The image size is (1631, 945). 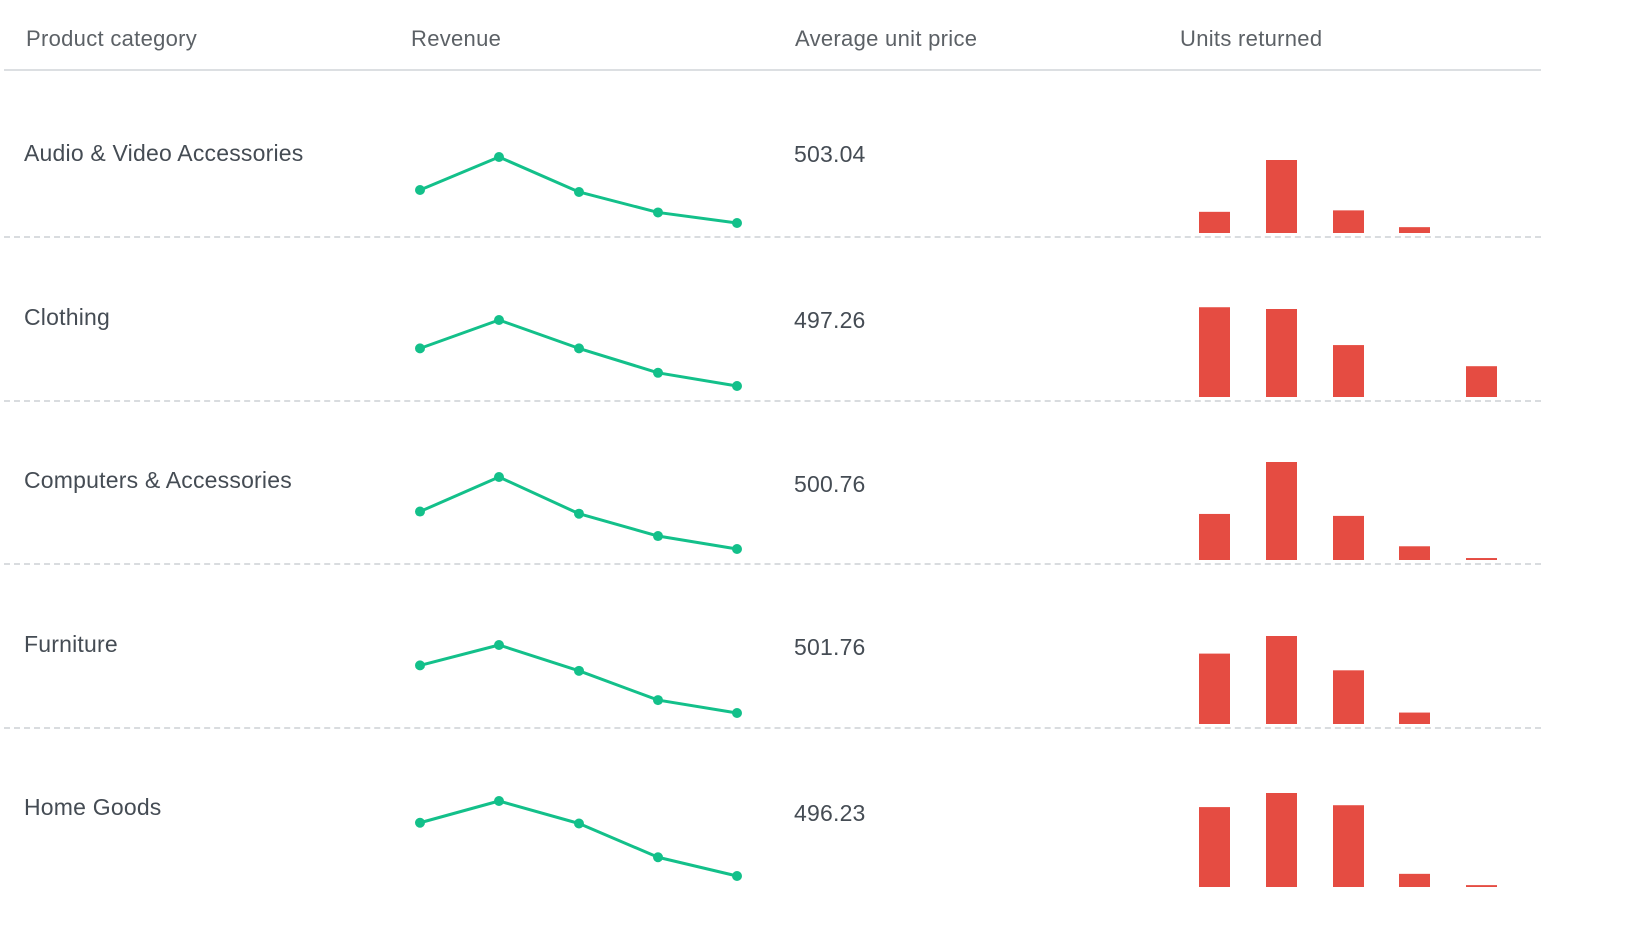 What do you see at coordinates (158, 480) in the screenshot?
I see `product-category-cell: Computers & Accessories` at bounding box center [158, 480].